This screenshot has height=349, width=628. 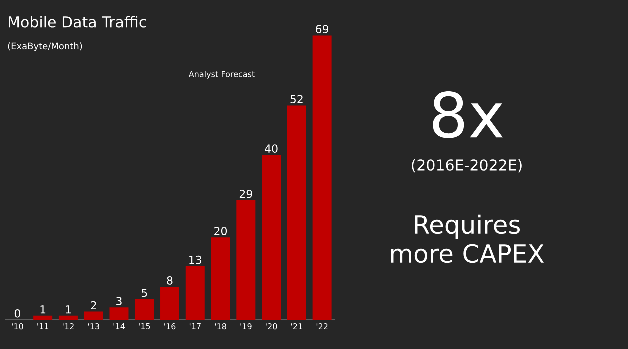 I want to click on text: (2016E-2022E), so click(x=467, y=166).